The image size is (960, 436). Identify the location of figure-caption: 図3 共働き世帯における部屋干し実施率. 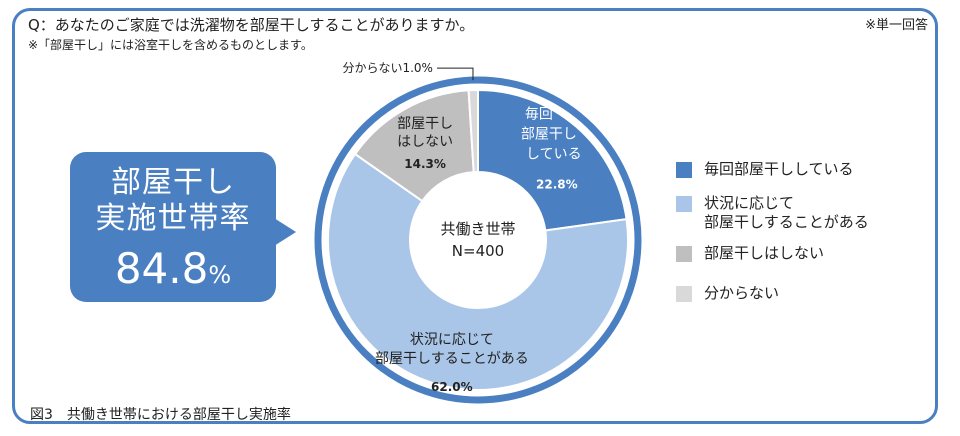
(160, 415).